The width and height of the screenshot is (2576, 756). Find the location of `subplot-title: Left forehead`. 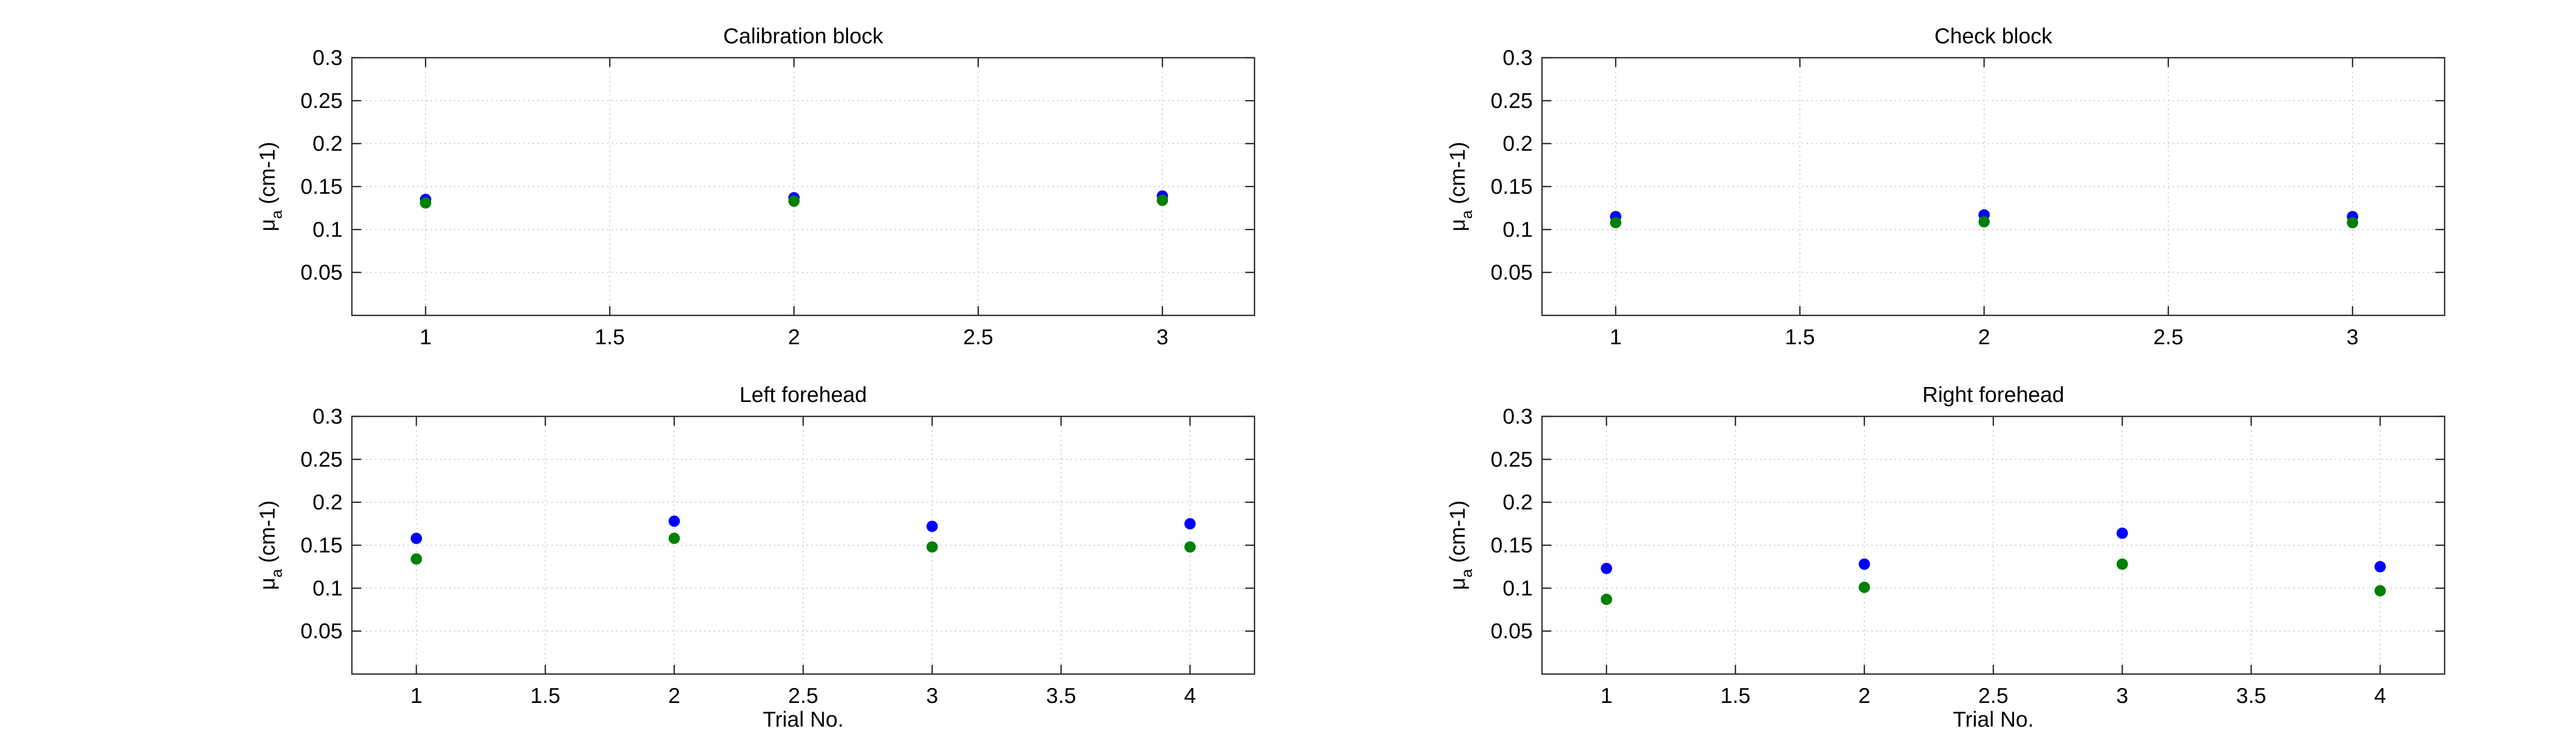

subplot-title: Left forehead is located at coordinates (803, 394).